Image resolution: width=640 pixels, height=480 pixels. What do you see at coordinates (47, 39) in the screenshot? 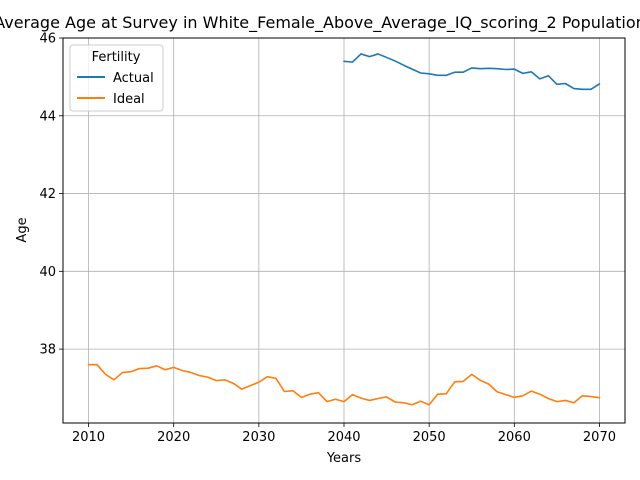
I see `y-tick-label: 46` at bounding box center [47, 39].